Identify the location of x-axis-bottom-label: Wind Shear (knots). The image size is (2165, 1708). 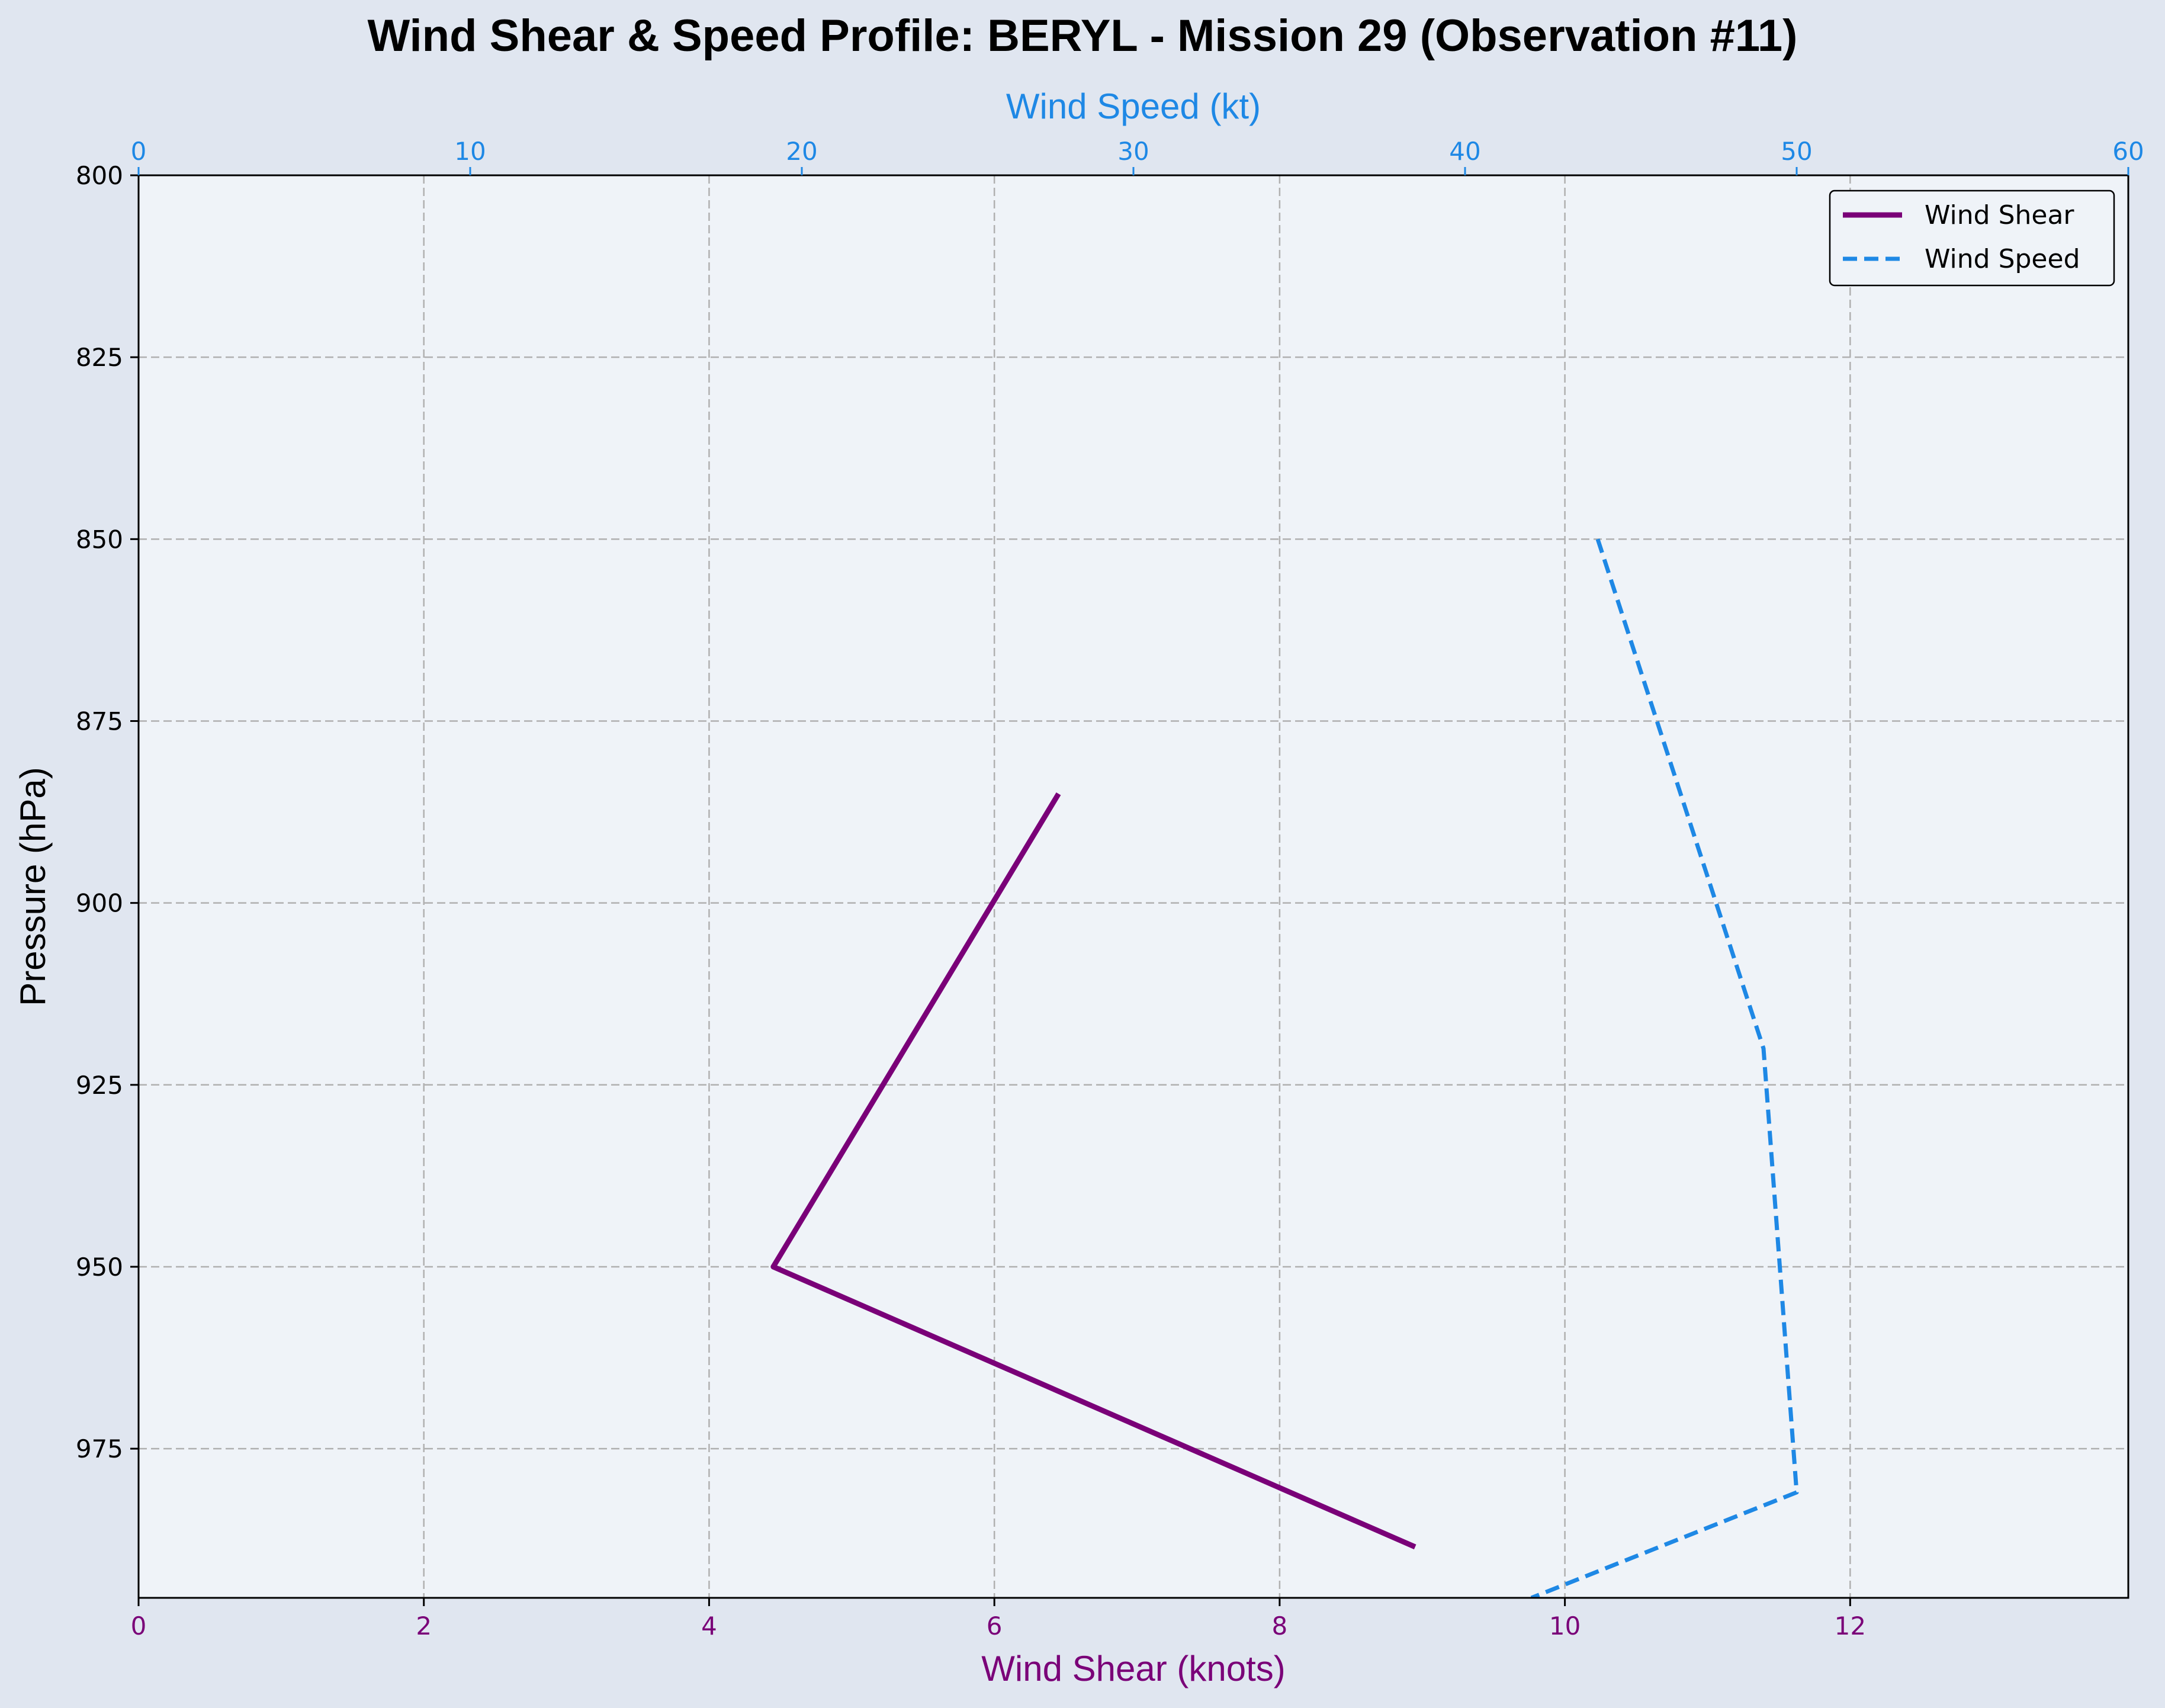
(1133, 1668).